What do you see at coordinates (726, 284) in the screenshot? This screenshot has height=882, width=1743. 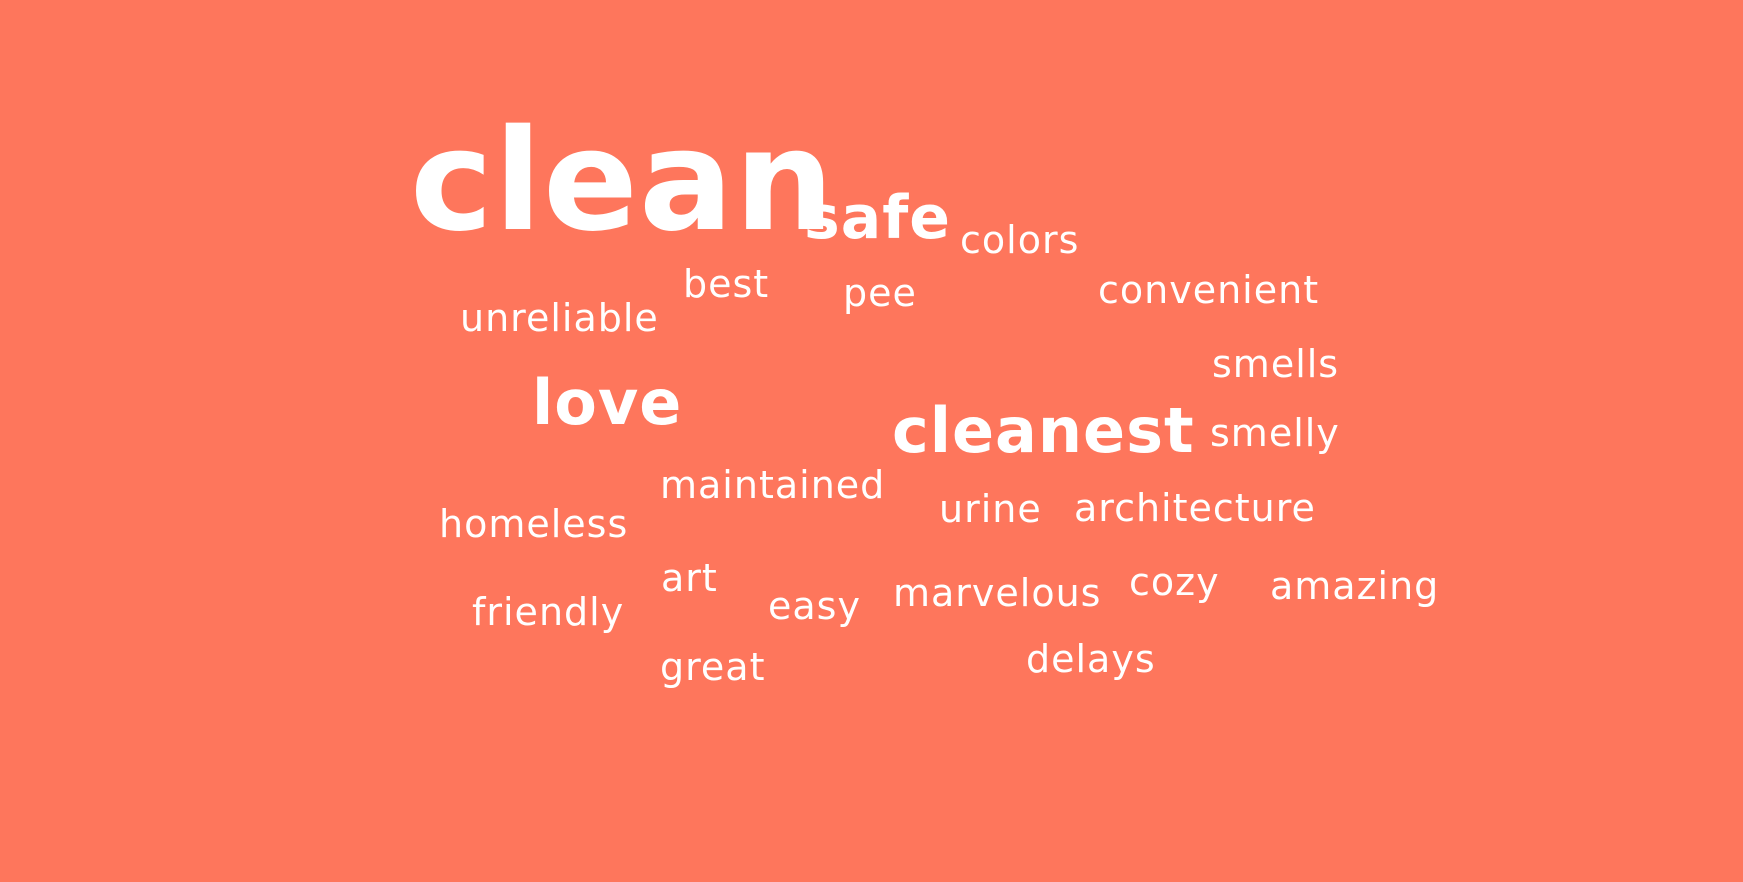 I see `word-best: best` at bounding box center [726, 284].